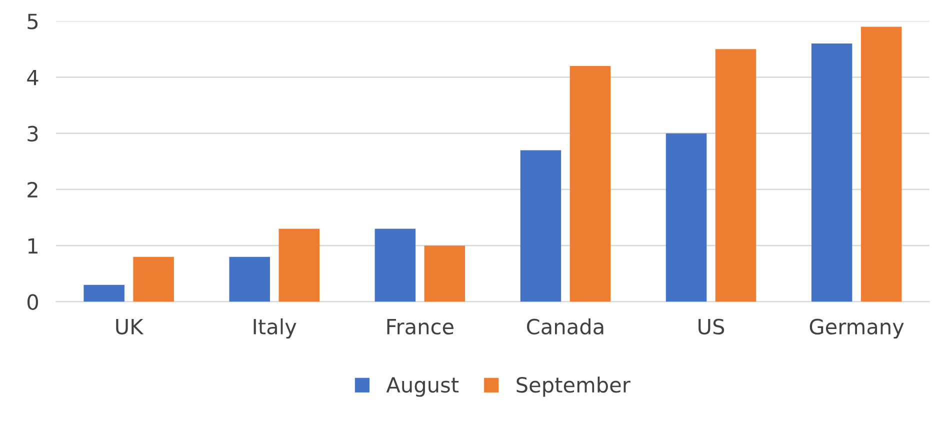 The height and width of the screenshot is (422, 934). Describe the element at coordinates (33, 246) in the screenshot. I see `y-tick-label: 1` at that location.